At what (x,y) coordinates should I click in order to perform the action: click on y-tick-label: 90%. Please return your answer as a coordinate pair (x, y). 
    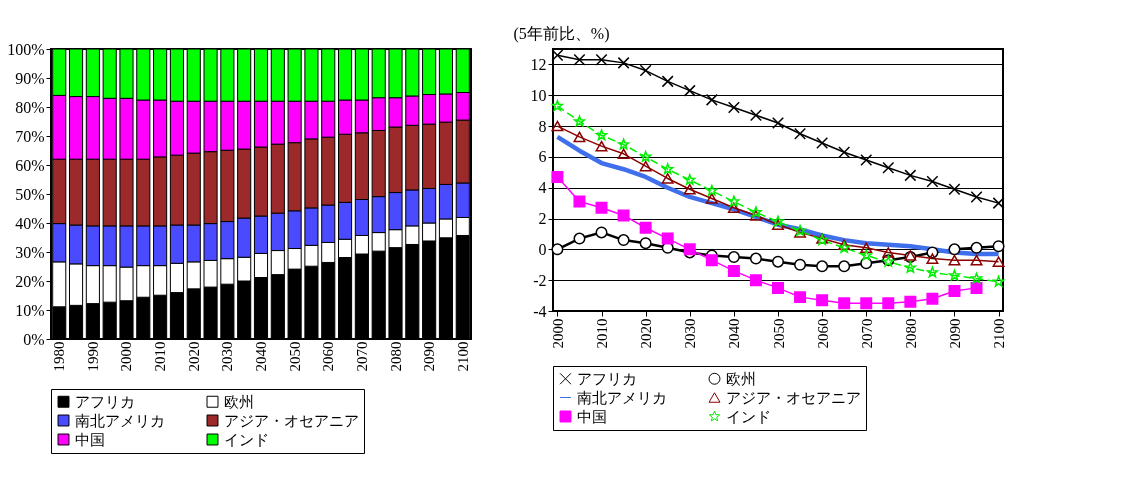
    Looking at the image, I should click on (30, 78).